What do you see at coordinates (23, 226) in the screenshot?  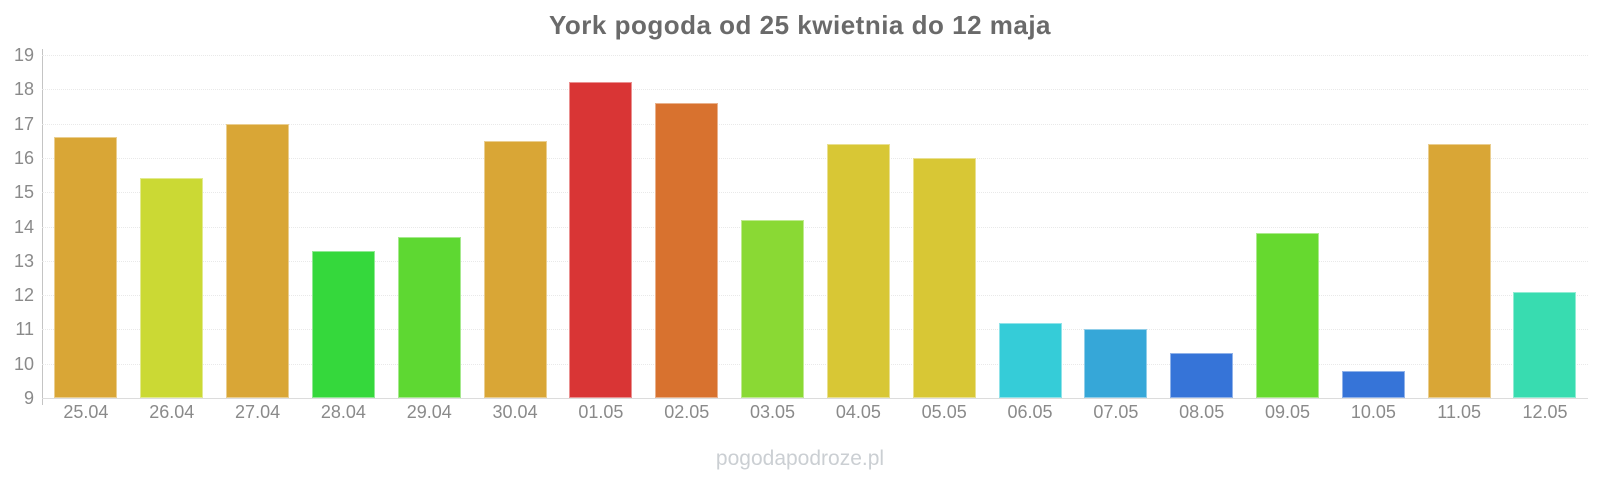 I see `y-tick-label: 14` at bounding box center [23, 226].